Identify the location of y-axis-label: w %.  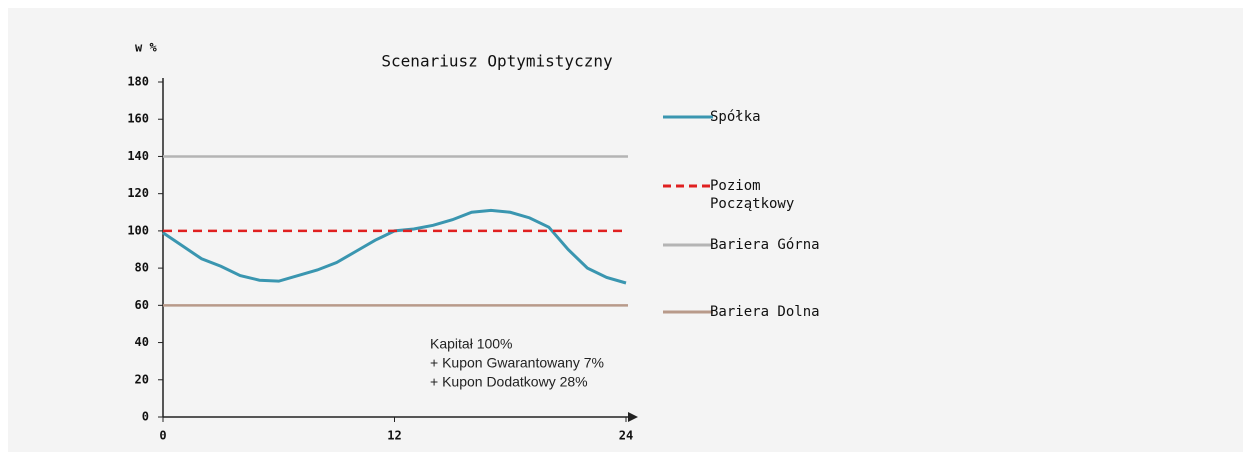
(146, 48).